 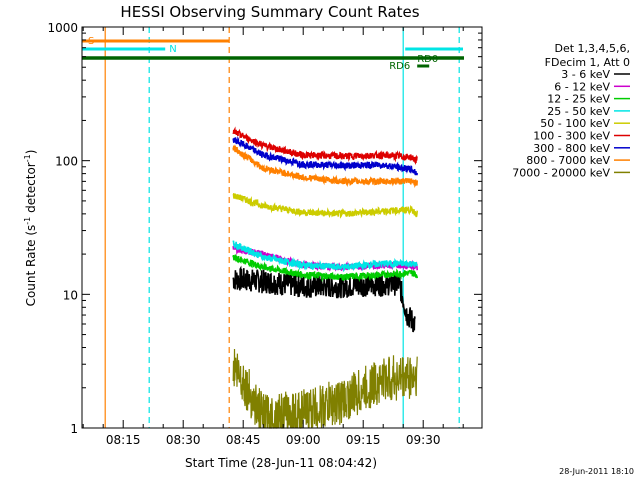 I want to click on chart-title: HESSI Observing Summary Count Rates, so click(x=269, y=12).